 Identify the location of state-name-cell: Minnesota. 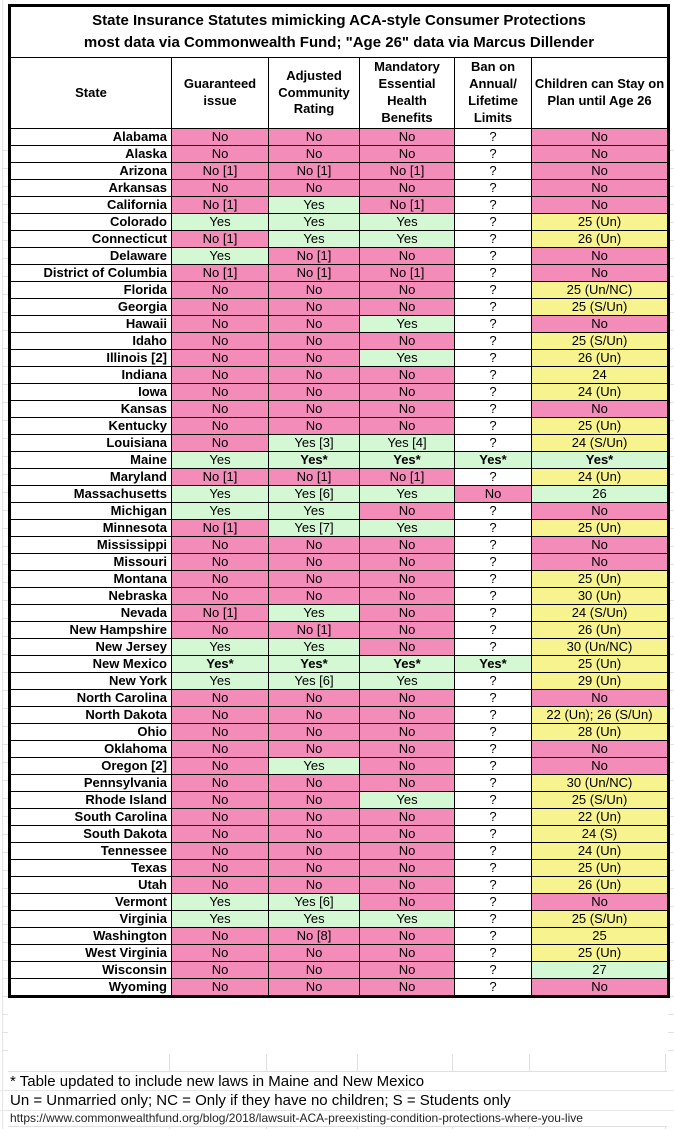
(90, 528).